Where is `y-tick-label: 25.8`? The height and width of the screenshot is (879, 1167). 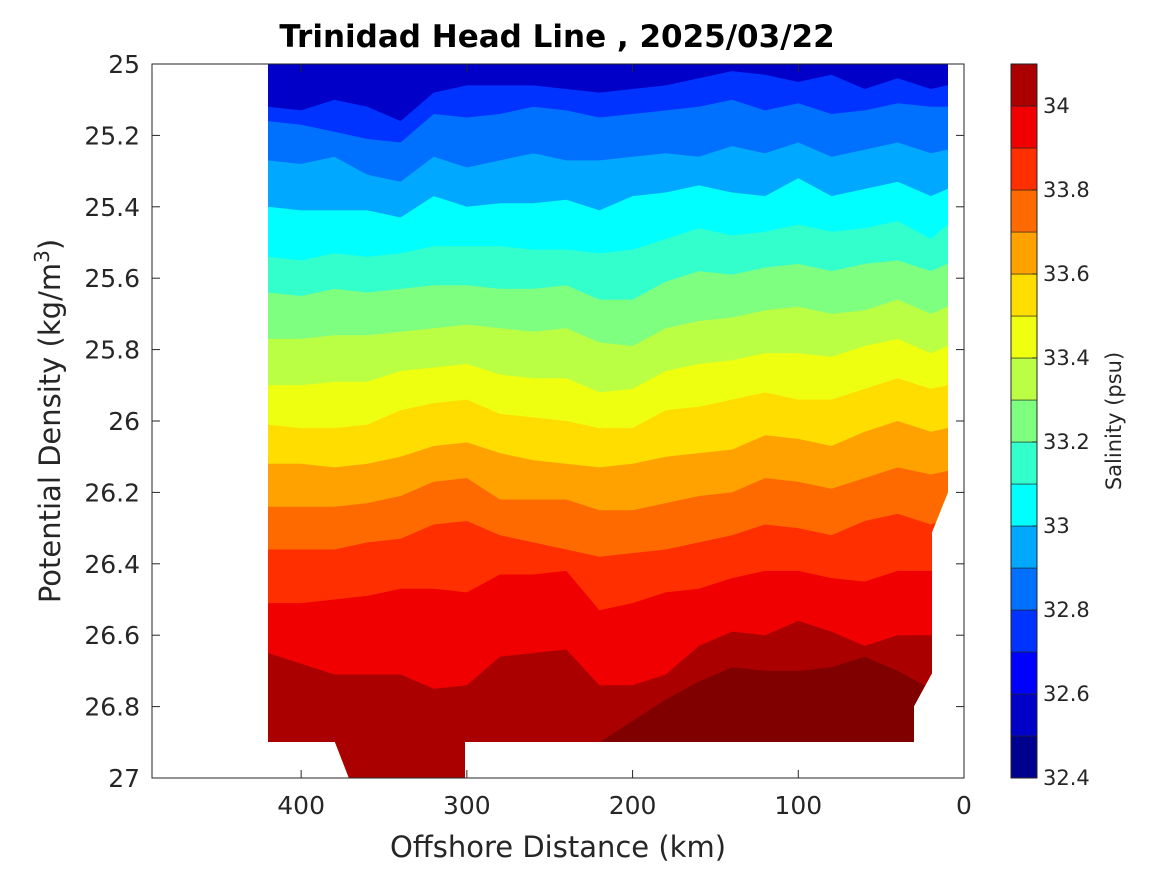 y-tick-label: 25.8 is located at coordinates (112, 350).